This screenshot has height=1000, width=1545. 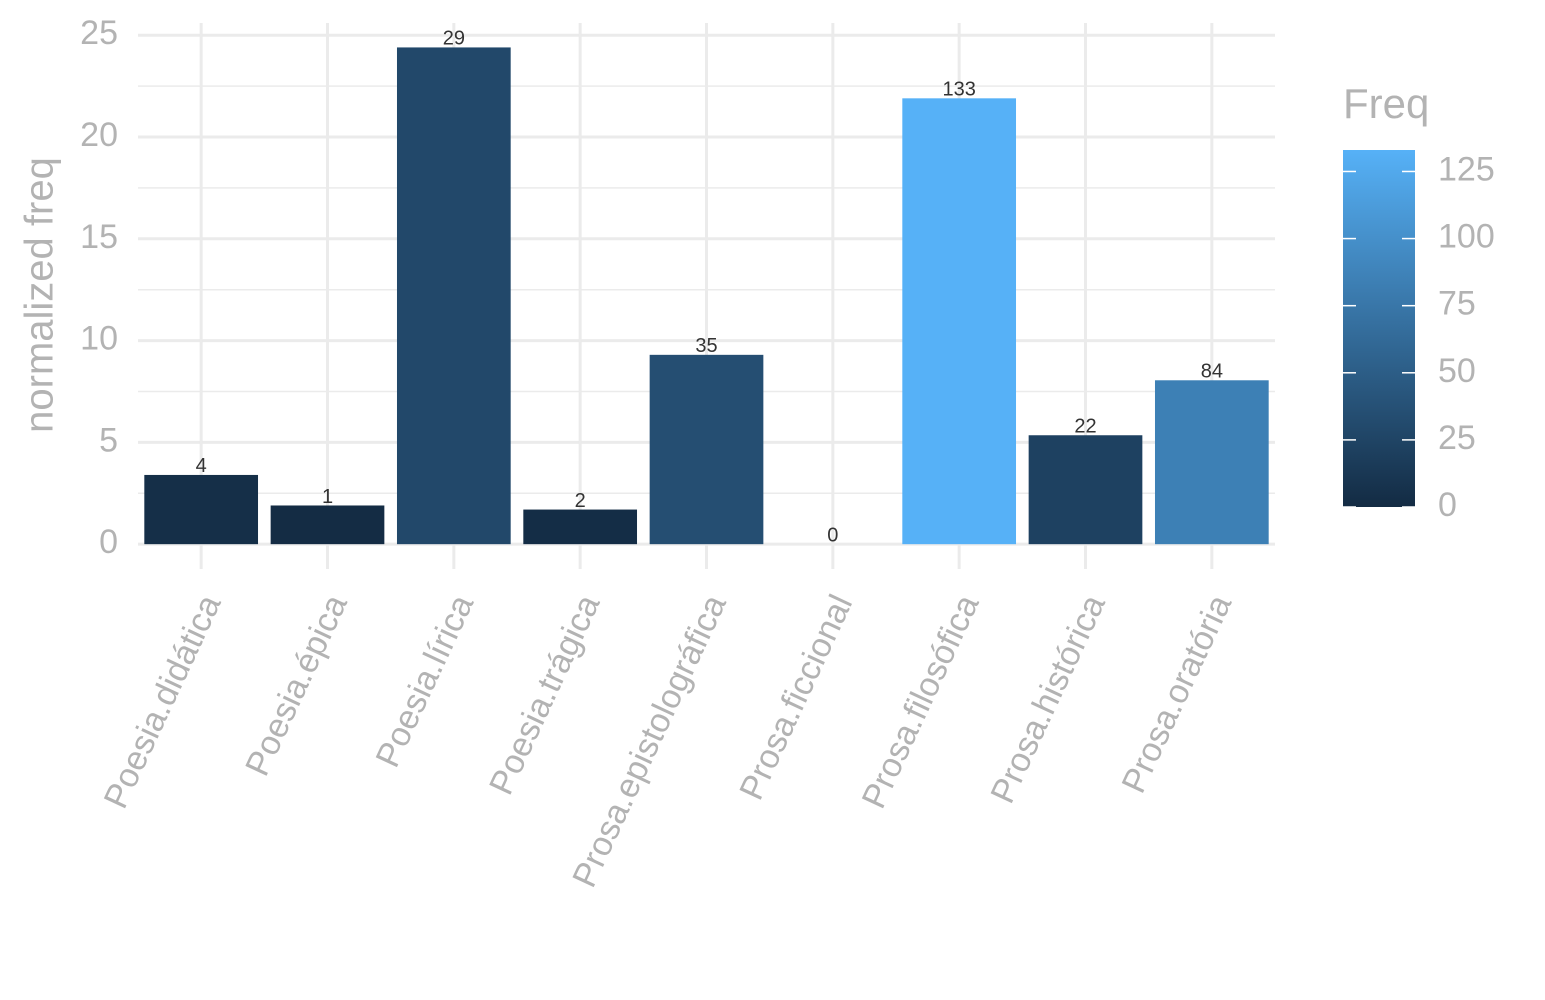 I want to click on colorbar-tick-label: 0, so click(x=1447, y=505).